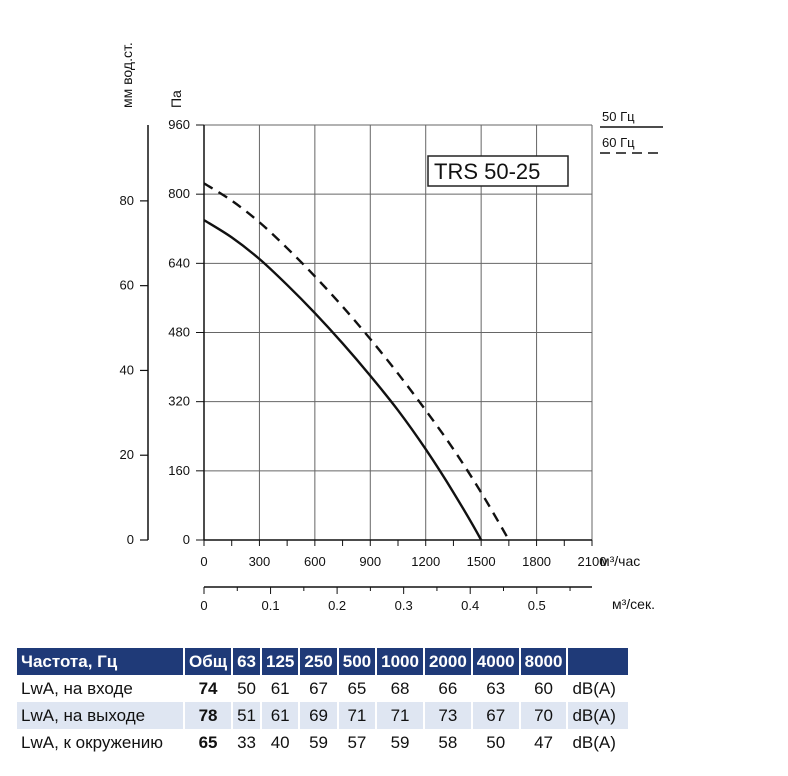 The height and width of the screenshot is (776, 788). What do you see at coordinates (127, 200) in the screenshot?
I see `y-tick-label-mm: 80` at bounding box center [127, 200].